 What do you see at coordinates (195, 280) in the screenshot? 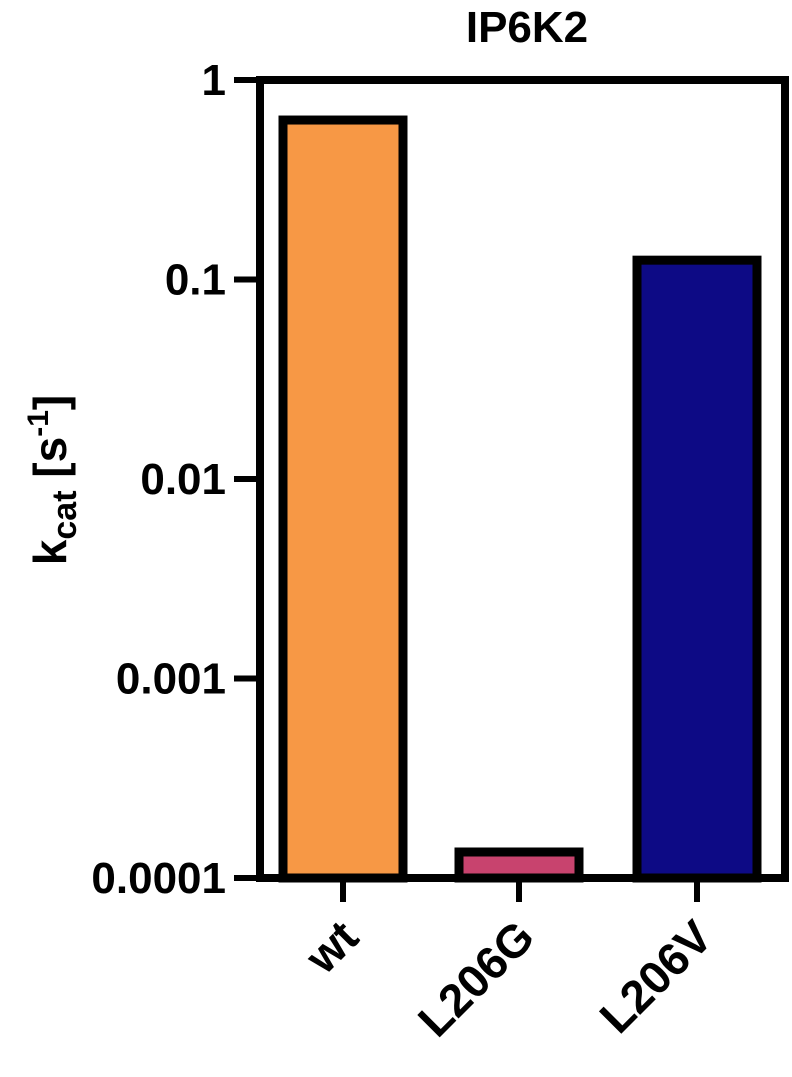
I see `y-tick-label: 0.1` at bounding box center [195, 280].